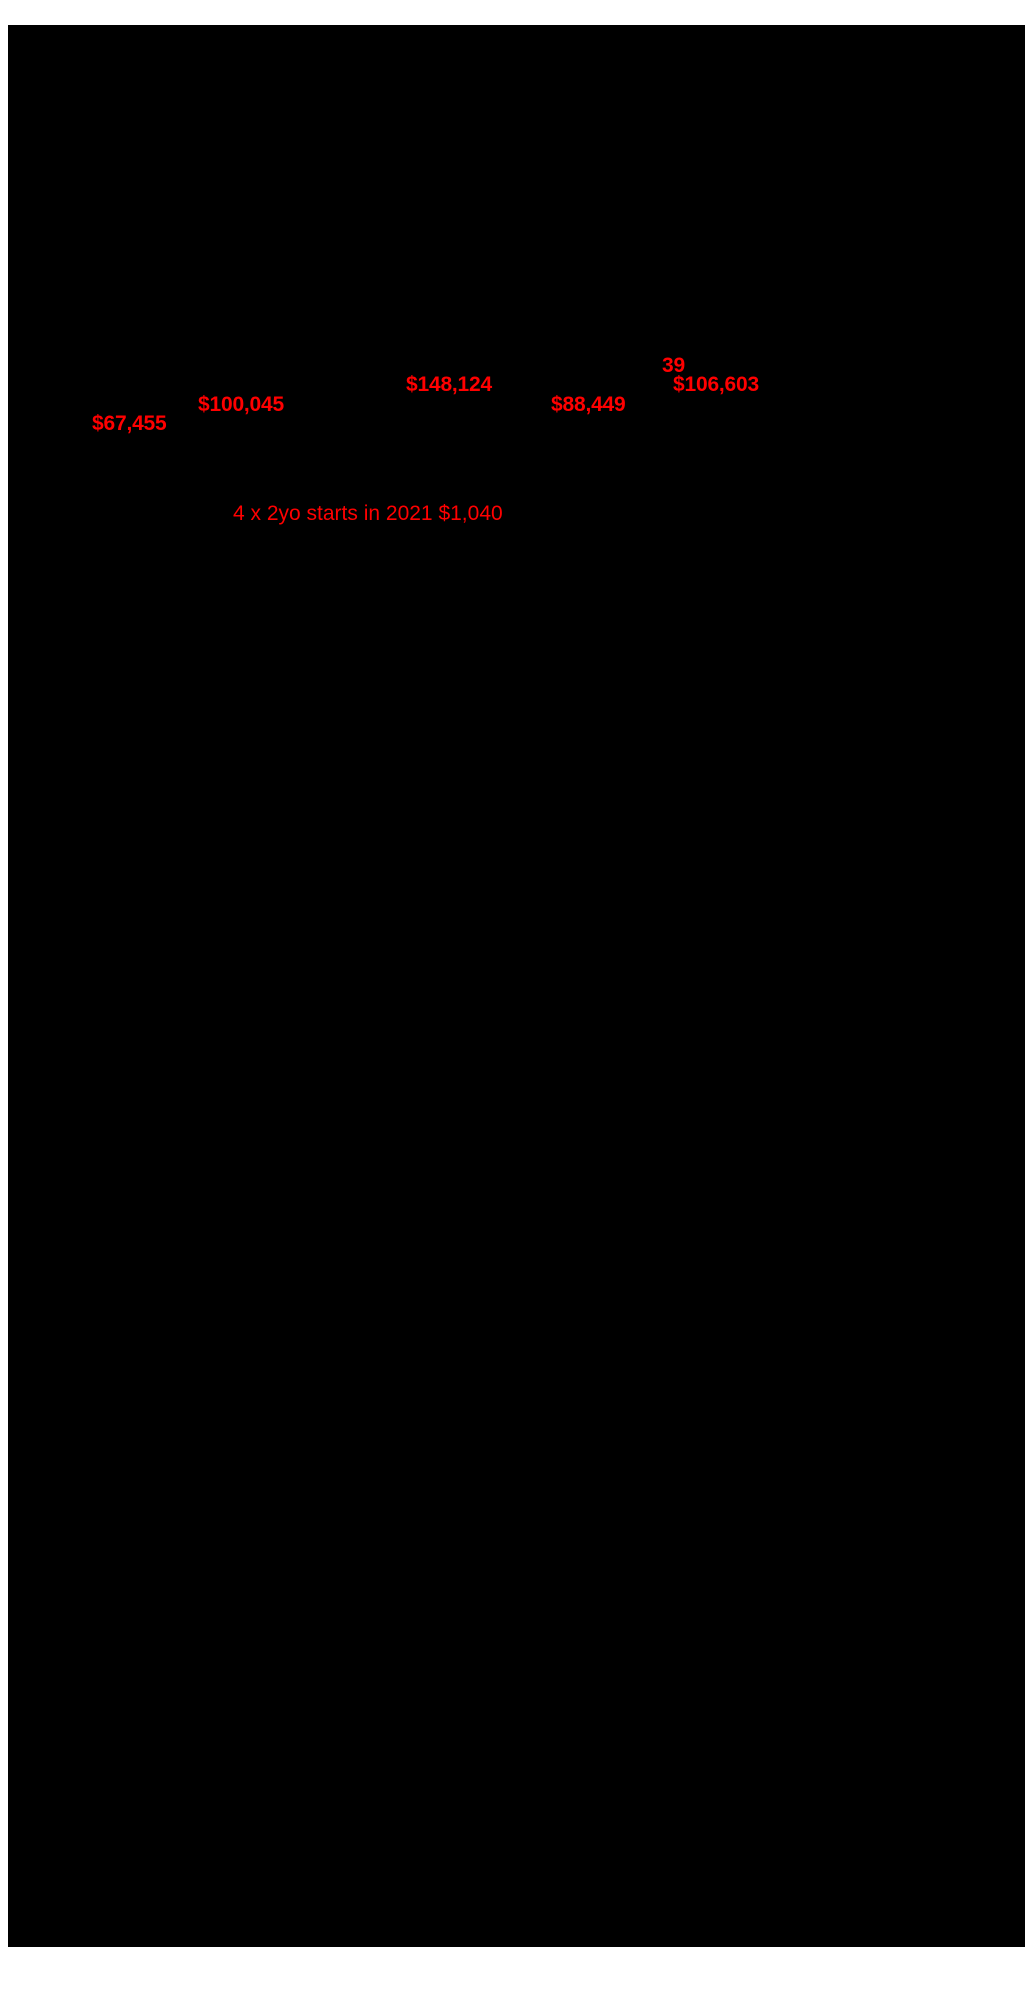  Describe the element at coordinates (129, 423) in the screenshot. I see `annotation-earnings-1: $67,455` at that location.